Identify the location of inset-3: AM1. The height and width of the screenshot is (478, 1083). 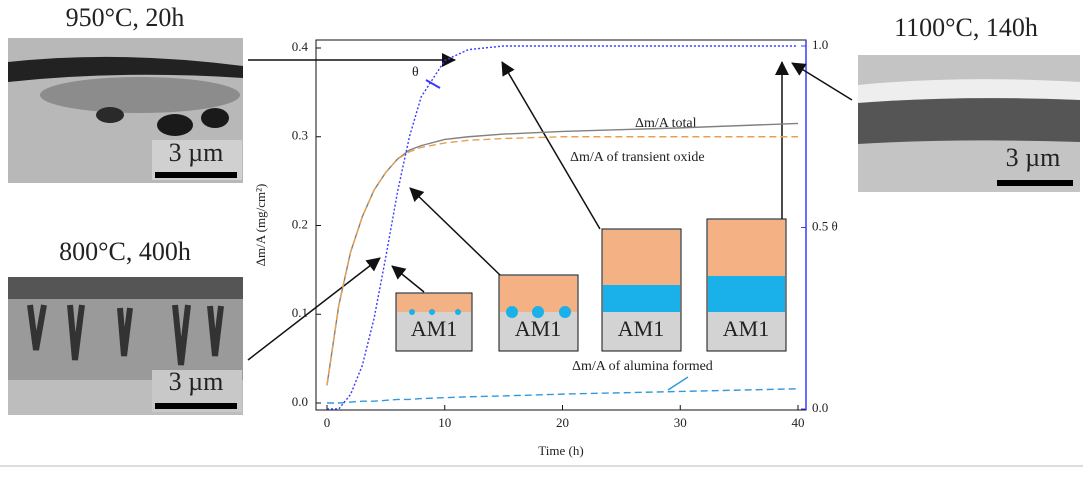
(641, 290).